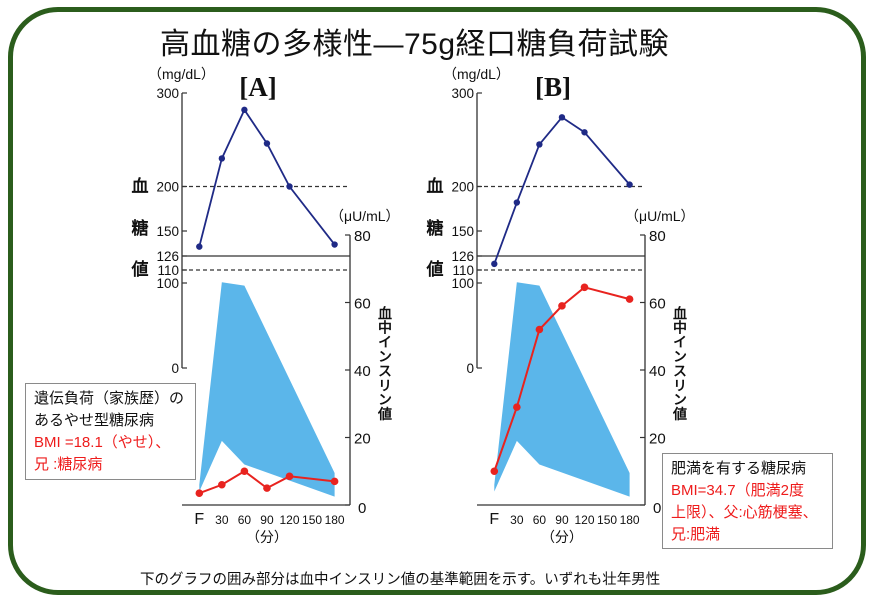 This screenshot has height=604, width=876. What do you see at coordinates (400, 580) in the screenshot?
I see `footnote: 下のグラフの囲み部分は血中インスリン値の基準範囲を示す。いずれも壮年男性` at bounding box center [400, 580].